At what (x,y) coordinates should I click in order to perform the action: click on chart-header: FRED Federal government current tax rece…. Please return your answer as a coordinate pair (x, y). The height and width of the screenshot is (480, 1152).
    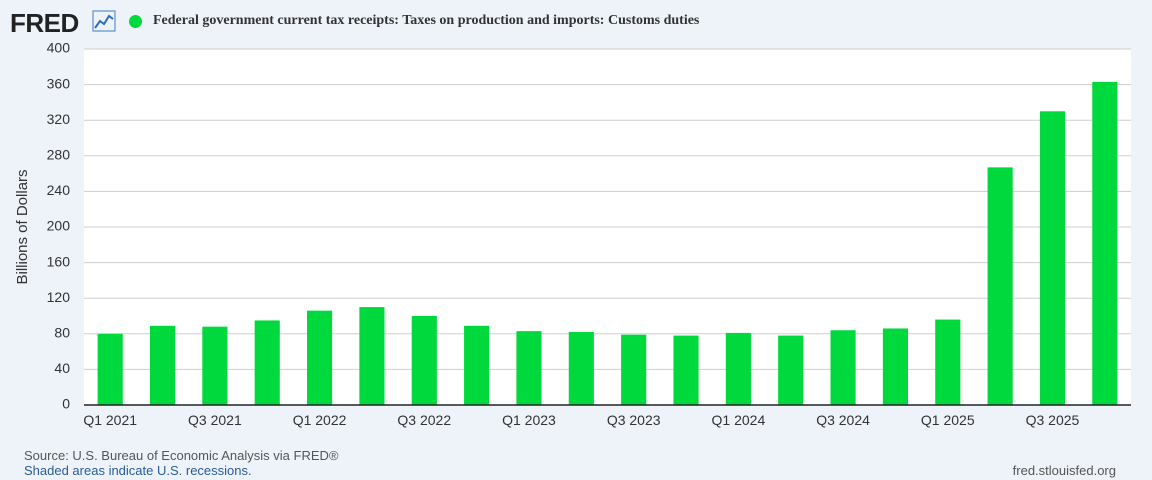
    Looking at the image, I should click on (573, 22).